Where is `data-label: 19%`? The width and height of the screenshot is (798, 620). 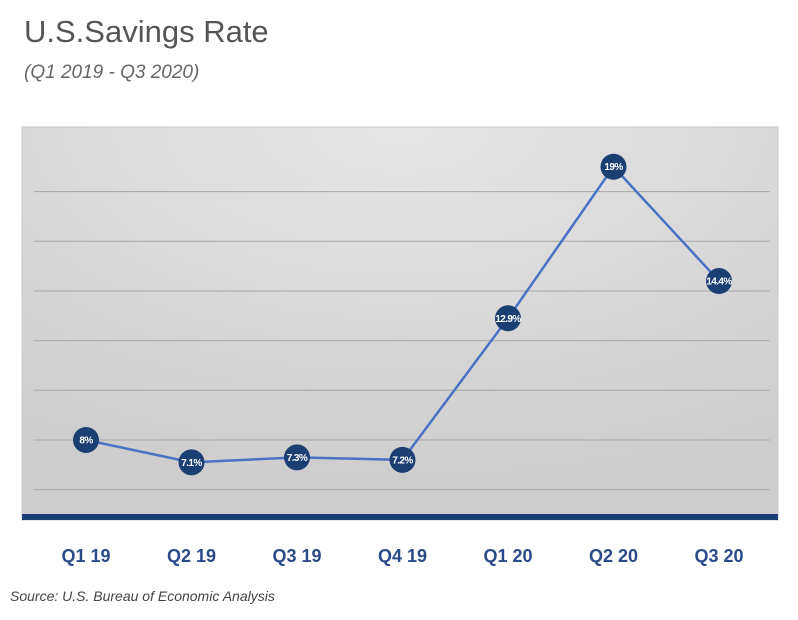 data-label: 19% is located at coordinates (613, 167).